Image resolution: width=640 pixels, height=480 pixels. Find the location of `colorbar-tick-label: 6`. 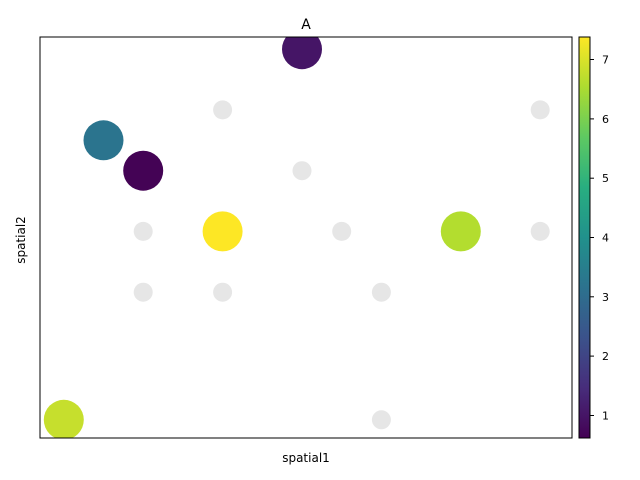

colorbar-tick-label: 6 is located at coordinates (605, 119).